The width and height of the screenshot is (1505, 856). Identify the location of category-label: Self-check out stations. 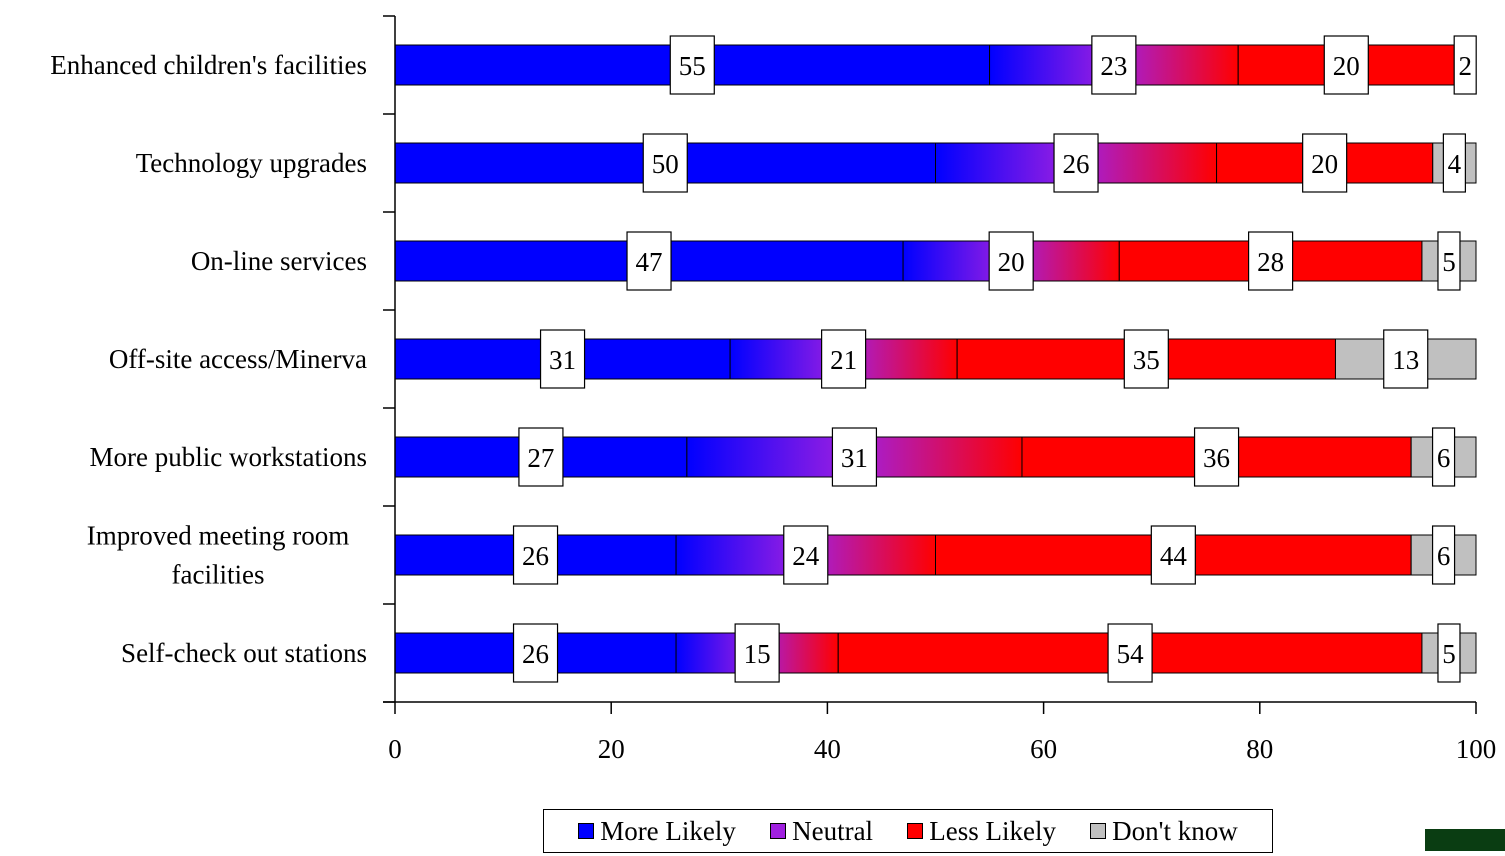
(244, 653).